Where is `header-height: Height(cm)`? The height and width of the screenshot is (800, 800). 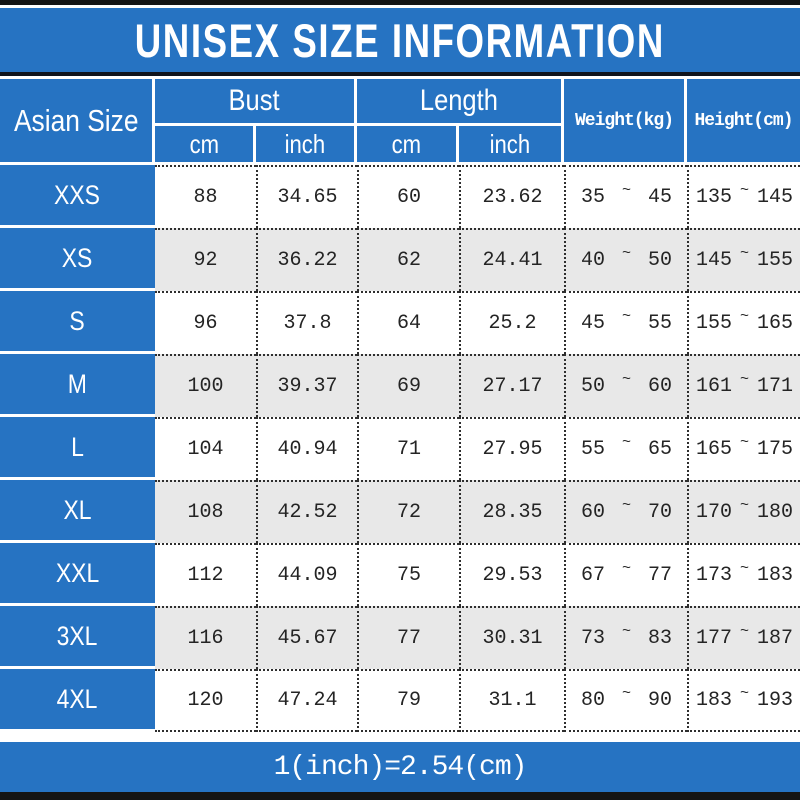 header-height: Height(cm) is located at coordinates (743, 120).